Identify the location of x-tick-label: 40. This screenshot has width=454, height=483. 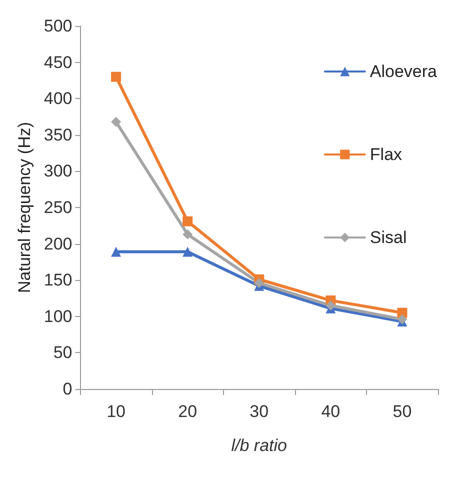
(330, 411).